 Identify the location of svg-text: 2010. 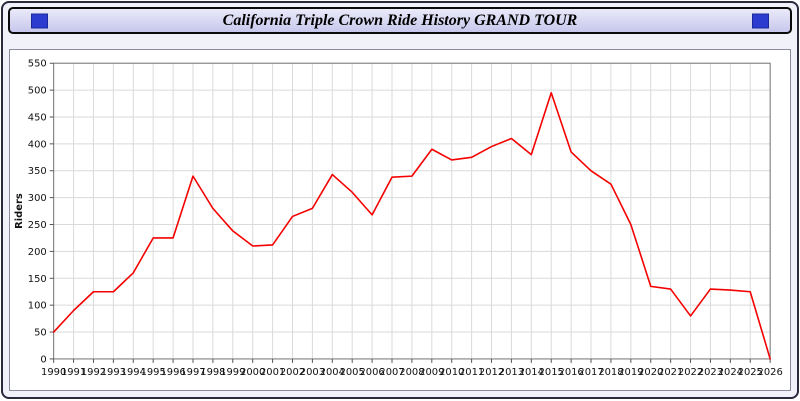
(451, 372).